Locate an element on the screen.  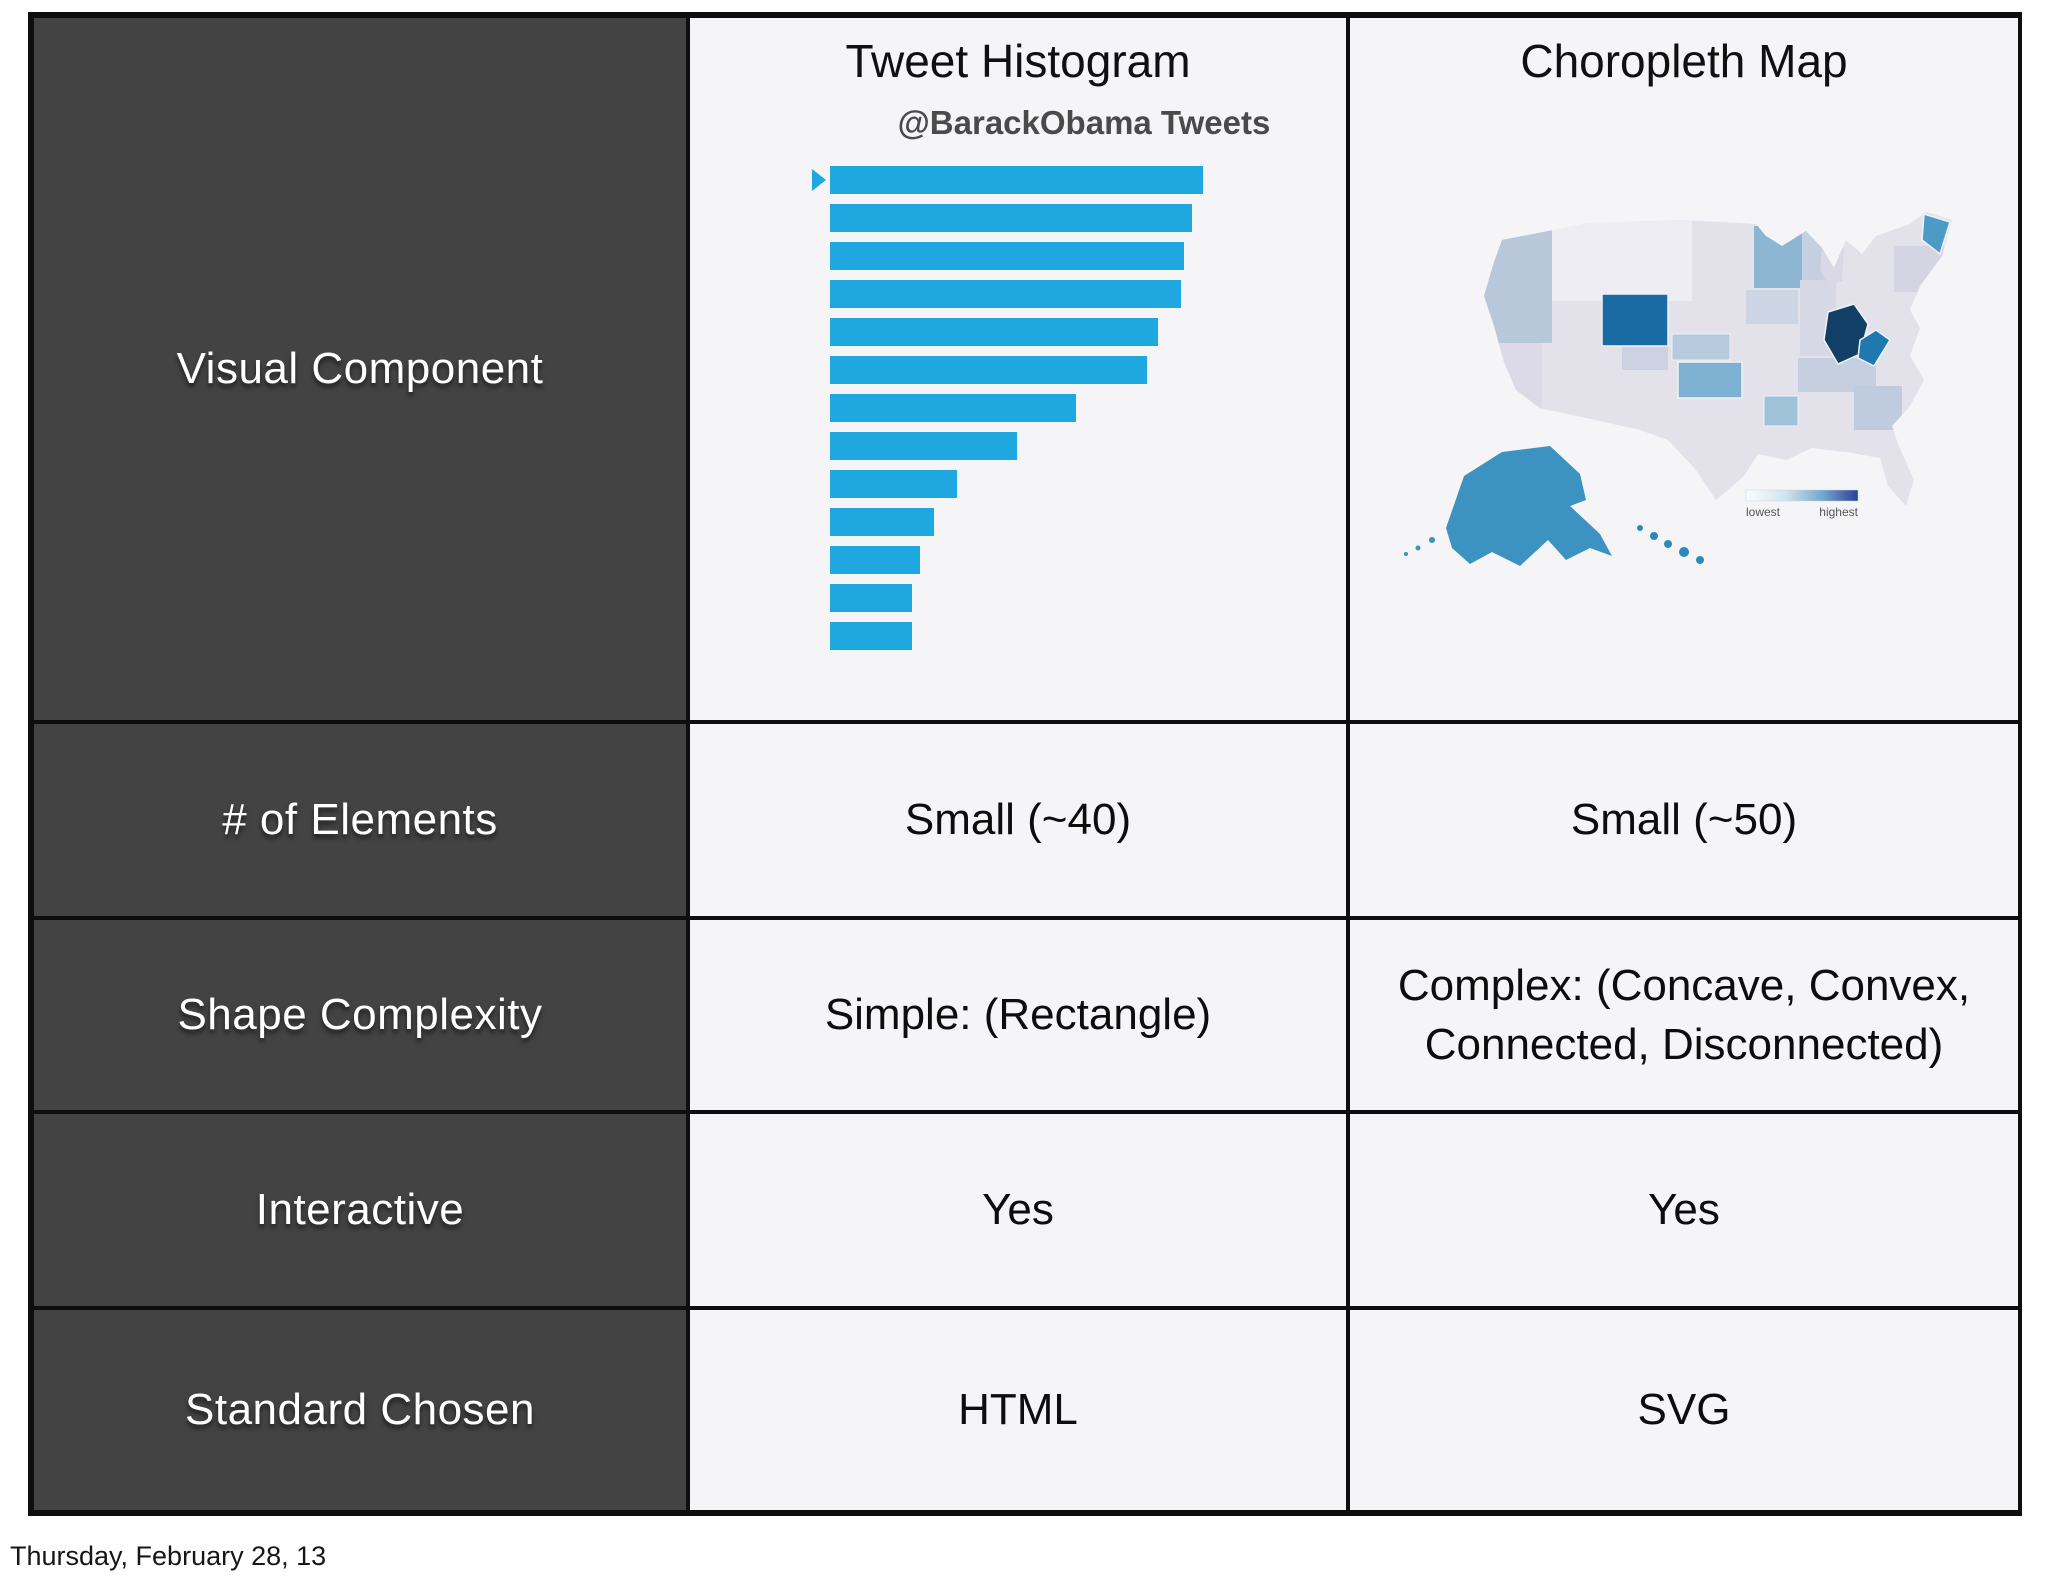
state-west-virginia is located at coordinates (1874, 348).